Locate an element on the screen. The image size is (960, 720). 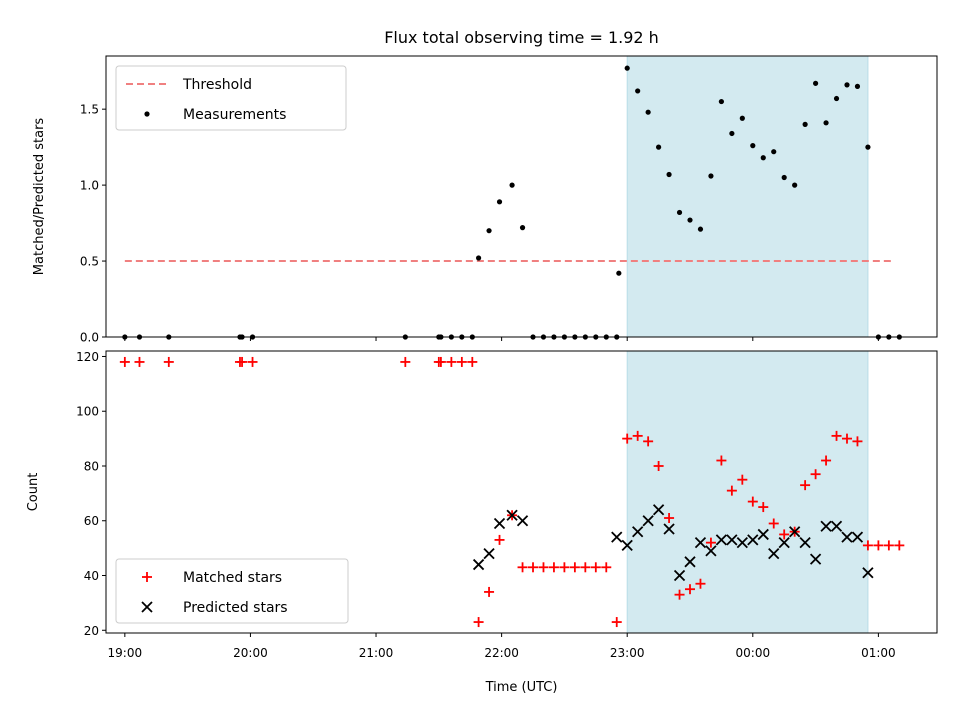
legend-box is located at coordinates (232, 591).